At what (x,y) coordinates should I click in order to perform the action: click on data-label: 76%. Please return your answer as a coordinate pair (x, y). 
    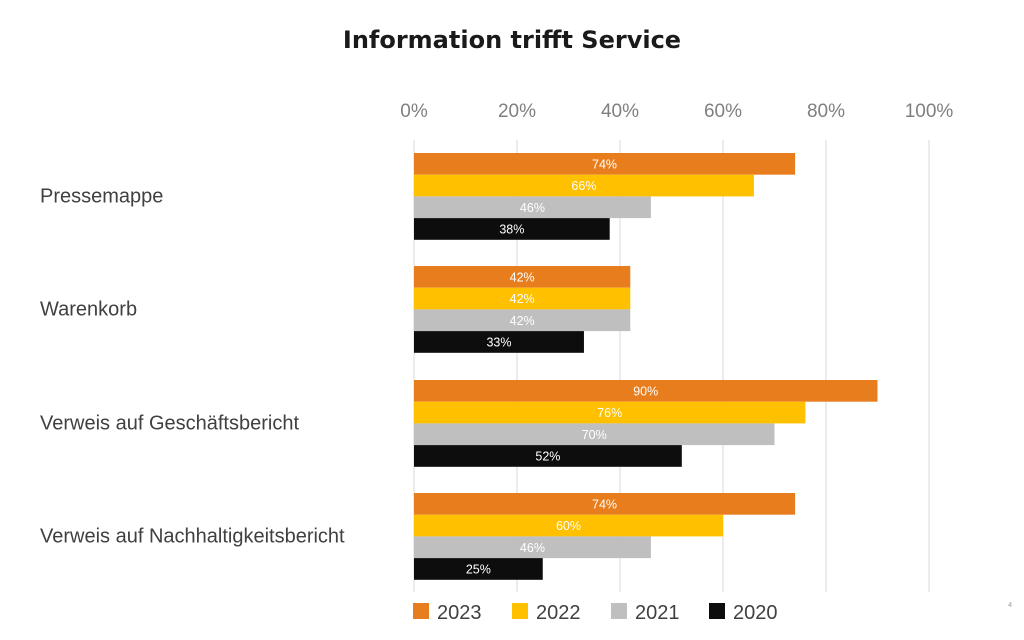
    Looking at the image, I should click on (609, 413).